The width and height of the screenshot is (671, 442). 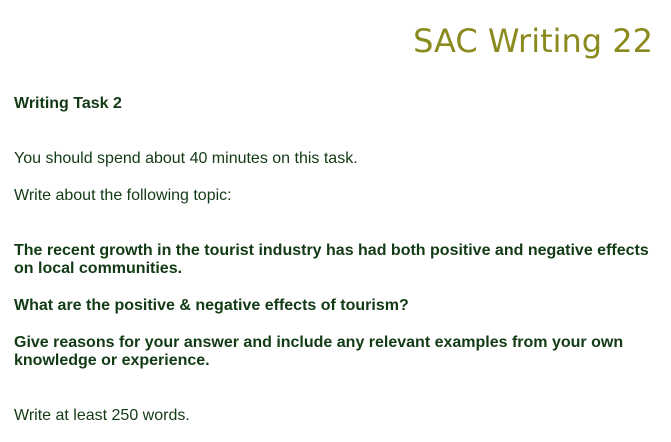 I want to click on topic-instruction: Write about the following topic:, so click(x=123, y=195).